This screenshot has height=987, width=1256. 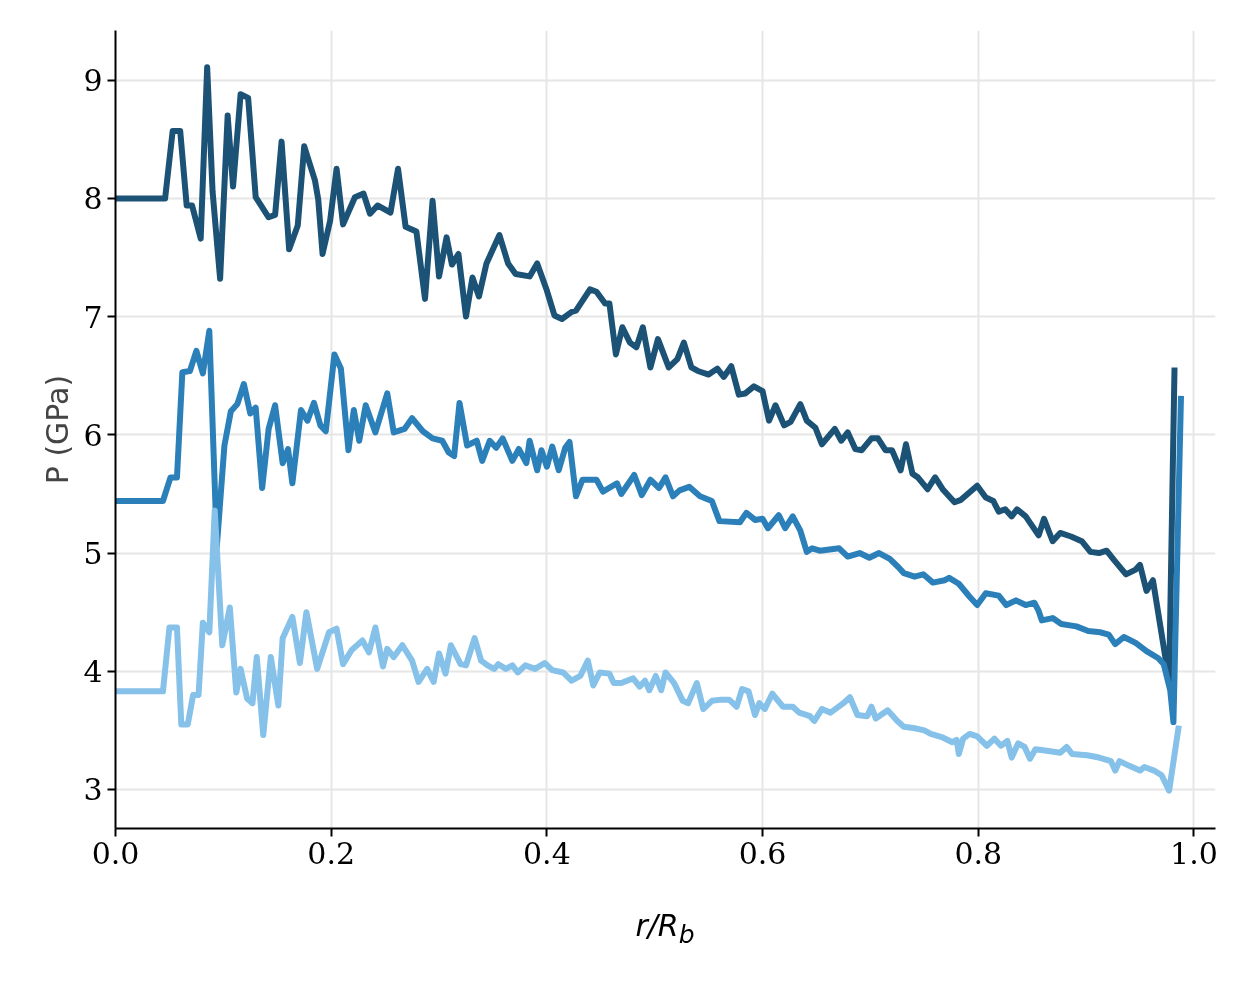 I want to click on x-tick-label: 0.6, so click(x=762, y=853).